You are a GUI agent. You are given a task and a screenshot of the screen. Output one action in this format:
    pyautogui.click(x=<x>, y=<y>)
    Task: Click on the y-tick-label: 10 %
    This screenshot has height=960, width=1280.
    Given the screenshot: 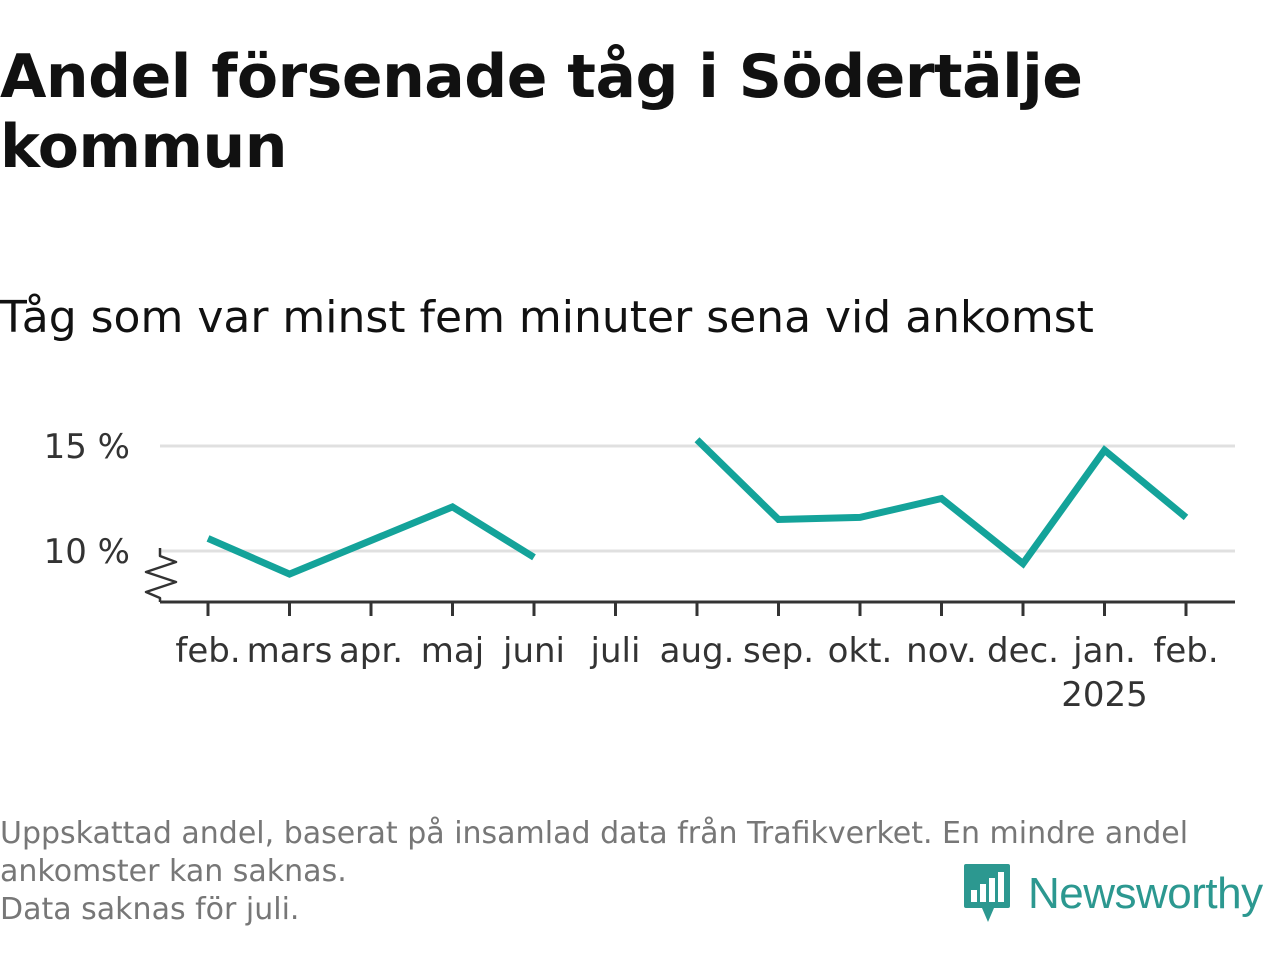 What is the action you would take?
    pyautogui.click(x=87, y=552)
    